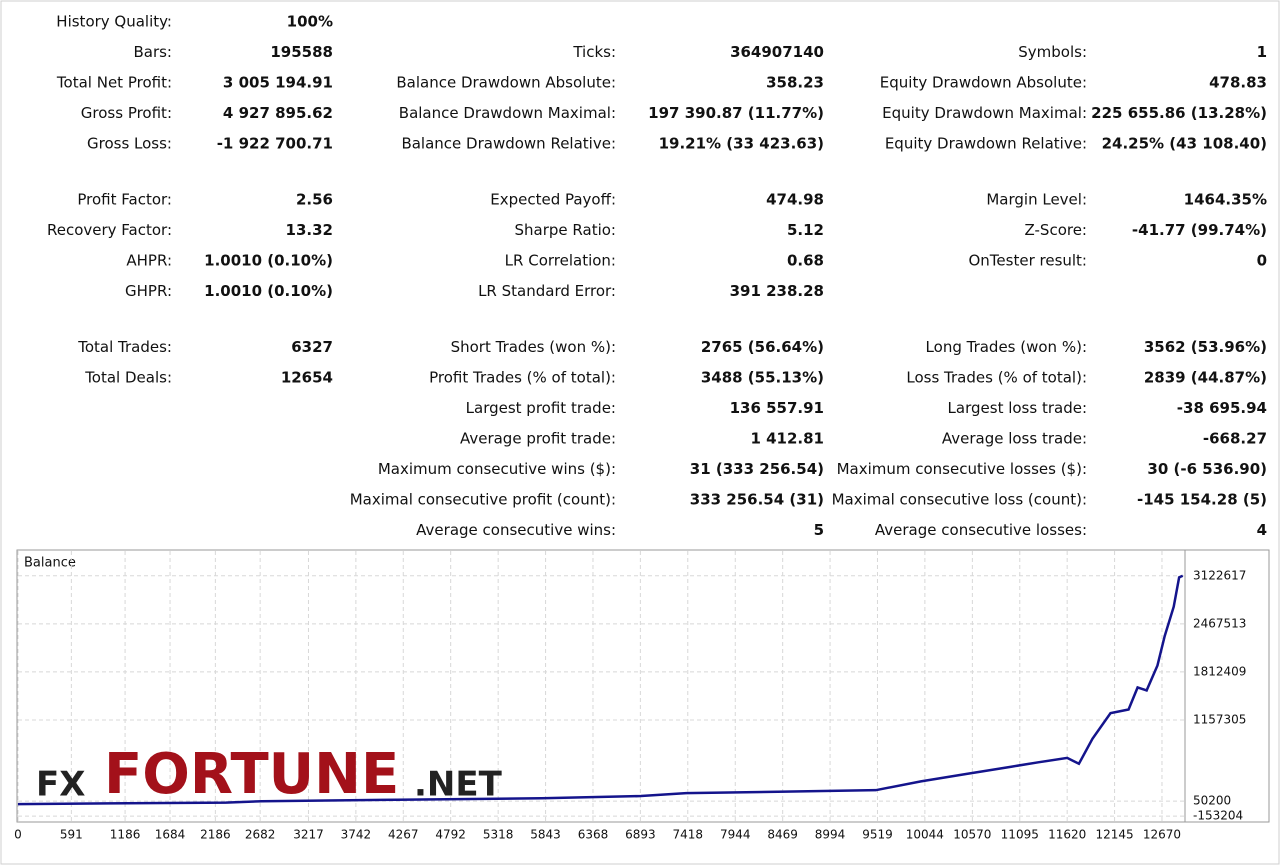 This screenshot has width=1280, height=865. I want to click on x-tick-label: 1684, so click(170, 835).